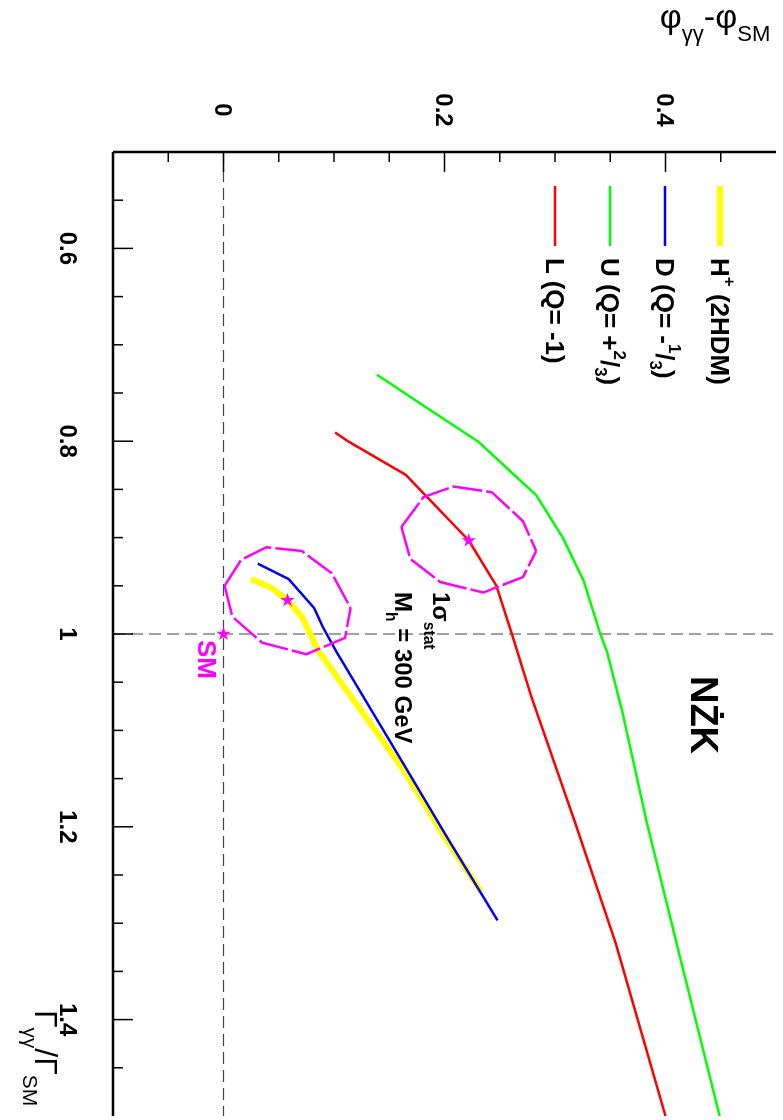  What do you see at coordinates (223, 110) in the screenshot?
I see `x-tick-label: 0` at bounding box center [223, 110].